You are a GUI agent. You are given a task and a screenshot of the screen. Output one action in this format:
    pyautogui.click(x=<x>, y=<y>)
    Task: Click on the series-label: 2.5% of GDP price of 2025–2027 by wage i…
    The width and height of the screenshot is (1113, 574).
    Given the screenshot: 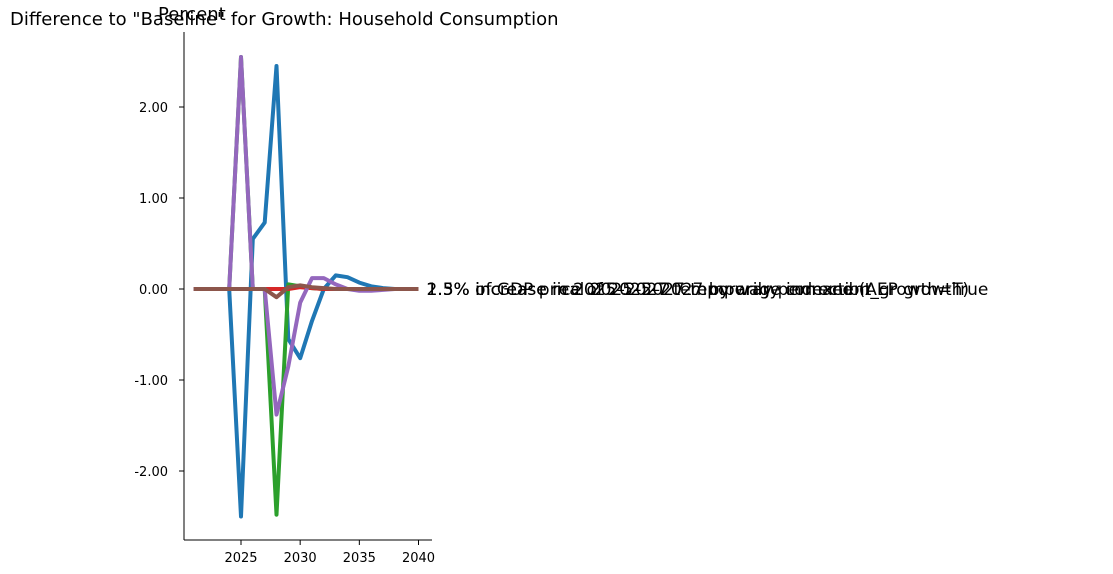 What is the action you would take?
    pyautogui.click(x=698, y=290)
    